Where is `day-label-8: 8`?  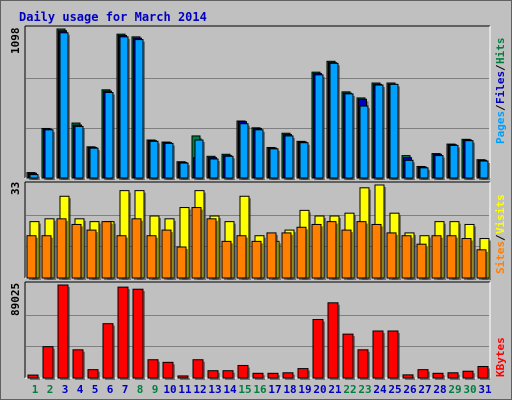 day-label-8: 8 is located at coordinates (140, 389).